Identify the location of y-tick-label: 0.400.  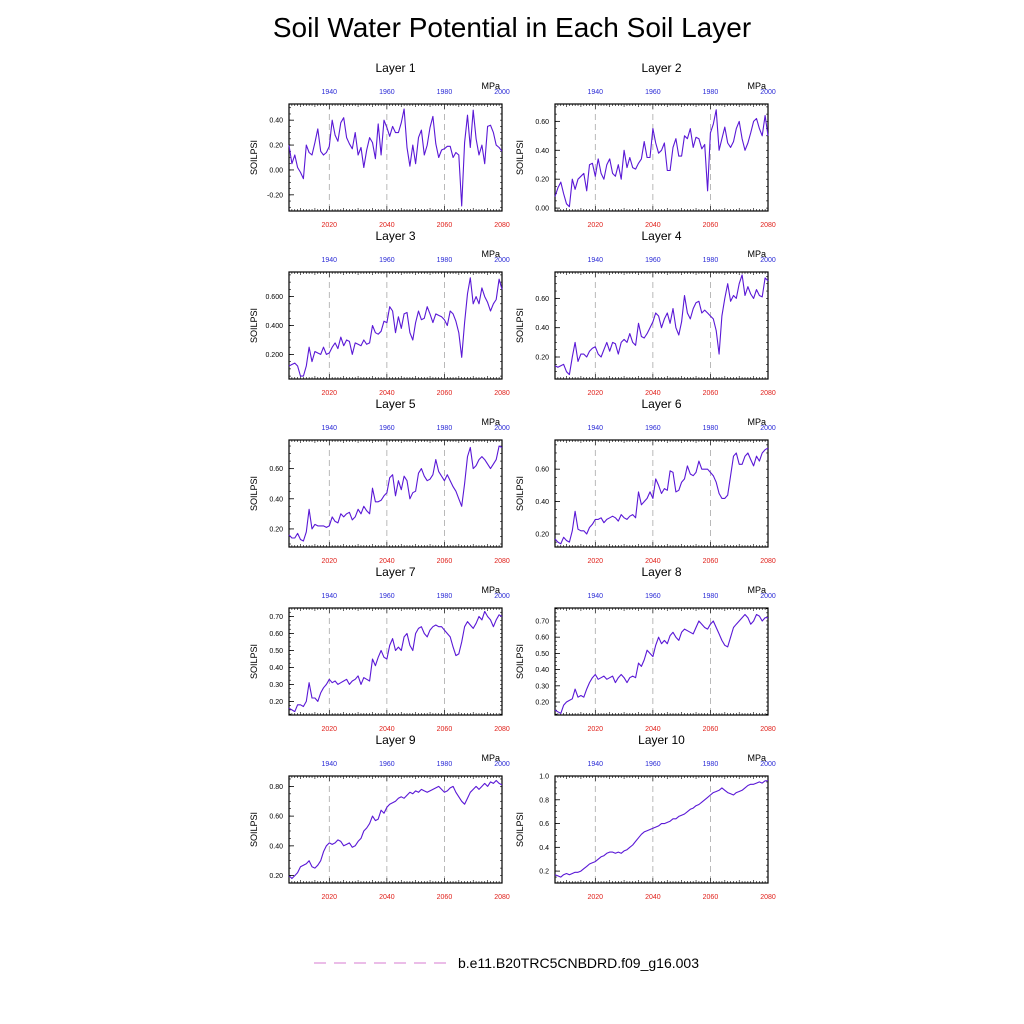
(274, 326).